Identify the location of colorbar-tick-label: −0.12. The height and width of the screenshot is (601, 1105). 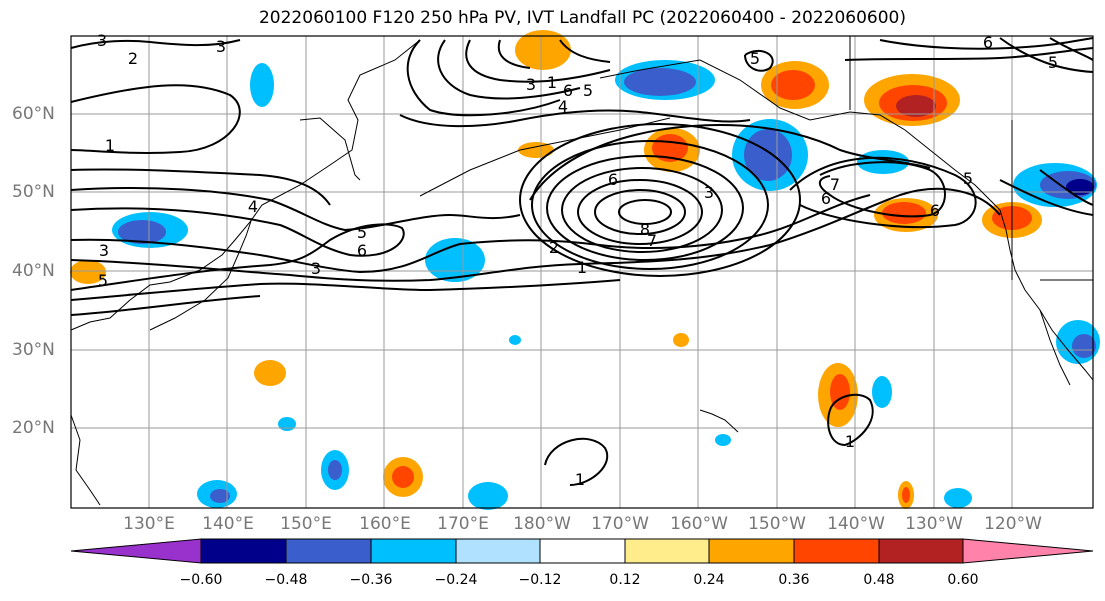
(540, 580).